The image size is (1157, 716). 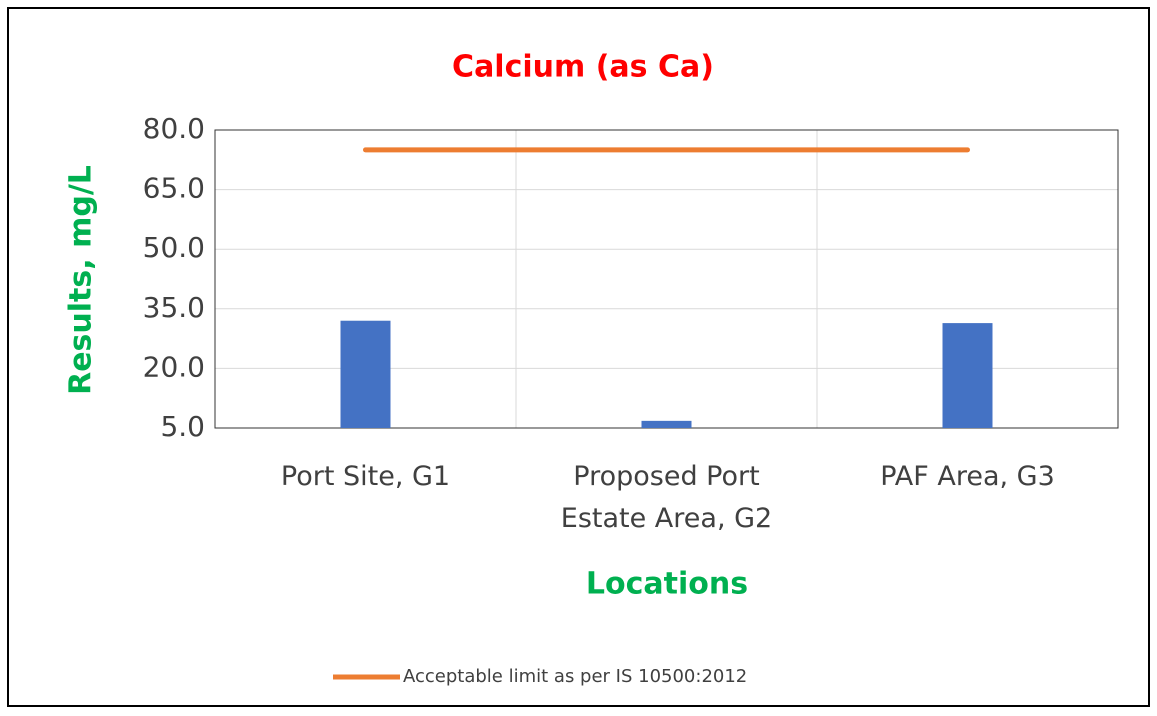 I want to click on y-axis-title: Results, mg/L, so click(x=81, y=280).